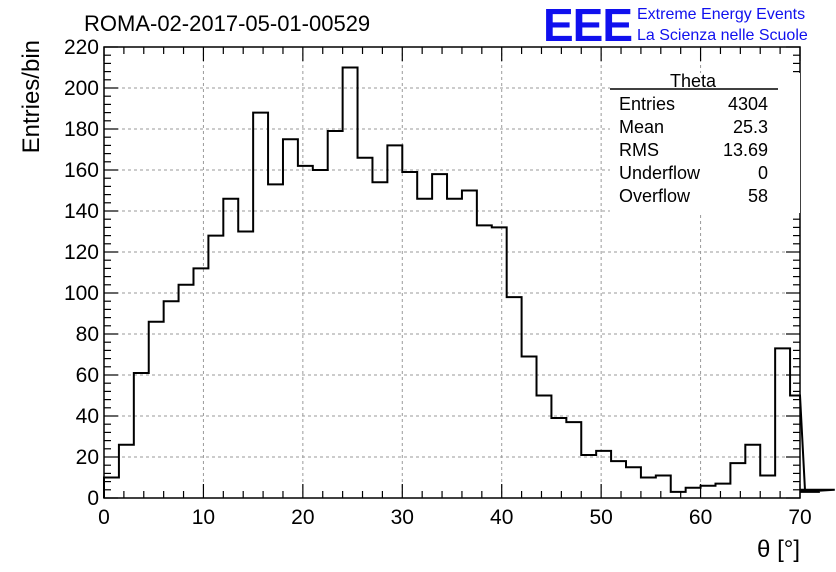  Describe the element at coordinates (455, 517) in the screenshot. I see `x-tick-labels: 0 10 20 30 40 50 60 70` at that location.